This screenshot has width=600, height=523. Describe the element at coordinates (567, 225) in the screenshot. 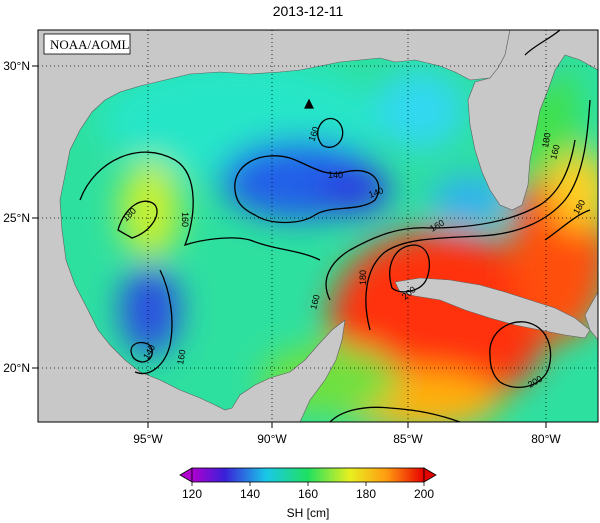

I see `contour-180-far-east` at that location.